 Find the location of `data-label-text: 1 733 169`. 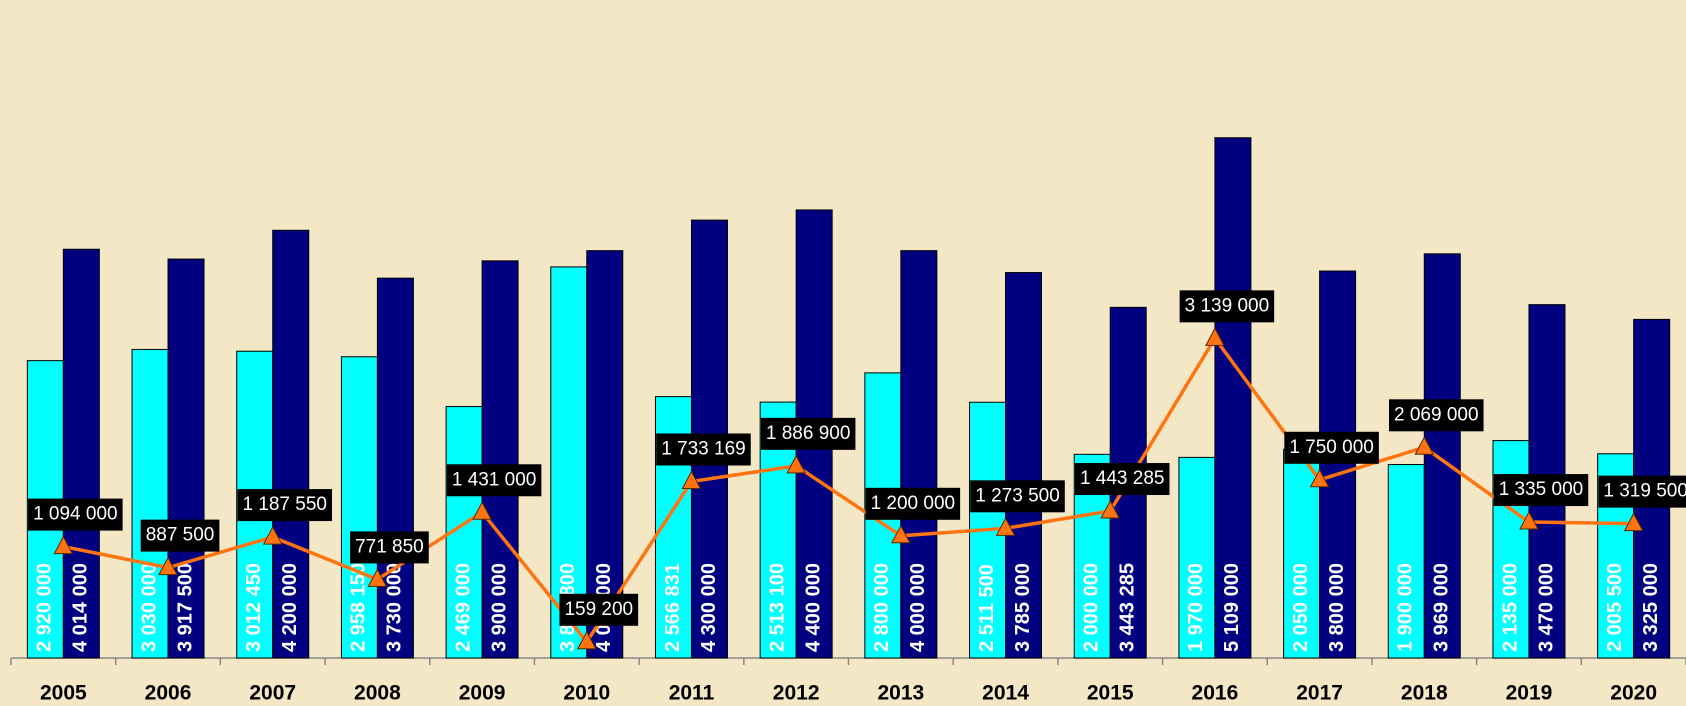

data-label-text: 1 733 169 is located at coordinates (703, 449).